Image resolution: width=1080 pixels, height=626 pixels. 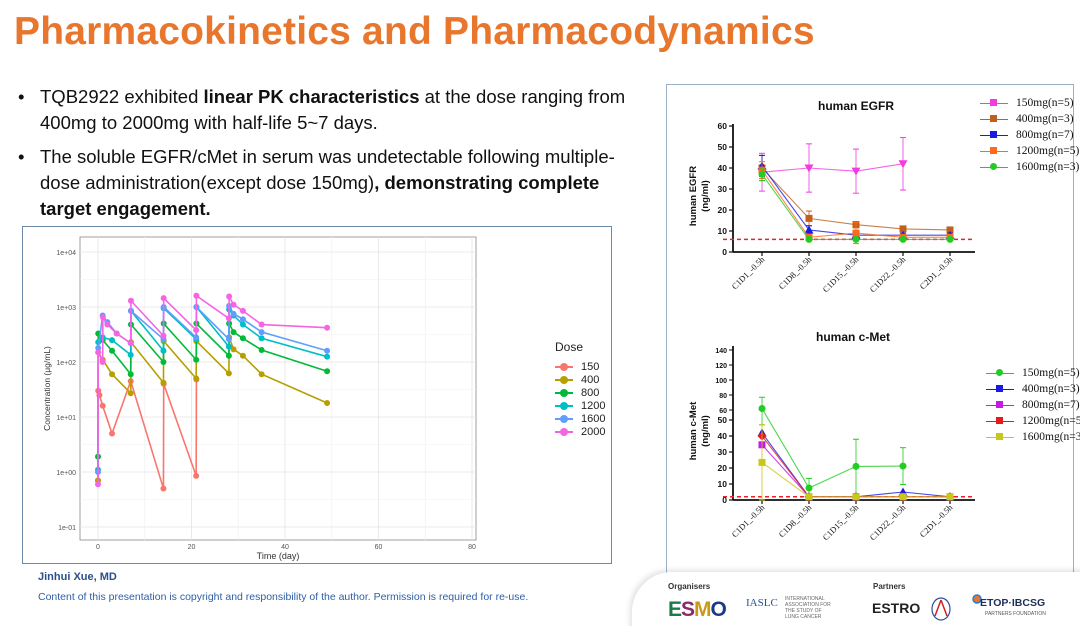 I want to click on legend-label: 400, so click(x=590, y=379).